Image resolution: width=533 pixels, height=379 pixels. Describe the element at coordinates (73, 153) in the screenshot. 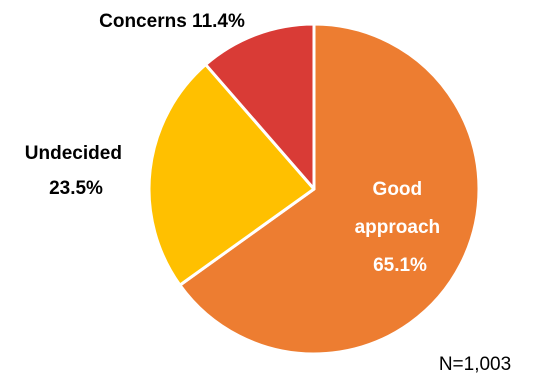

I see `slice-label-undecided-name: Undecided` at that location.